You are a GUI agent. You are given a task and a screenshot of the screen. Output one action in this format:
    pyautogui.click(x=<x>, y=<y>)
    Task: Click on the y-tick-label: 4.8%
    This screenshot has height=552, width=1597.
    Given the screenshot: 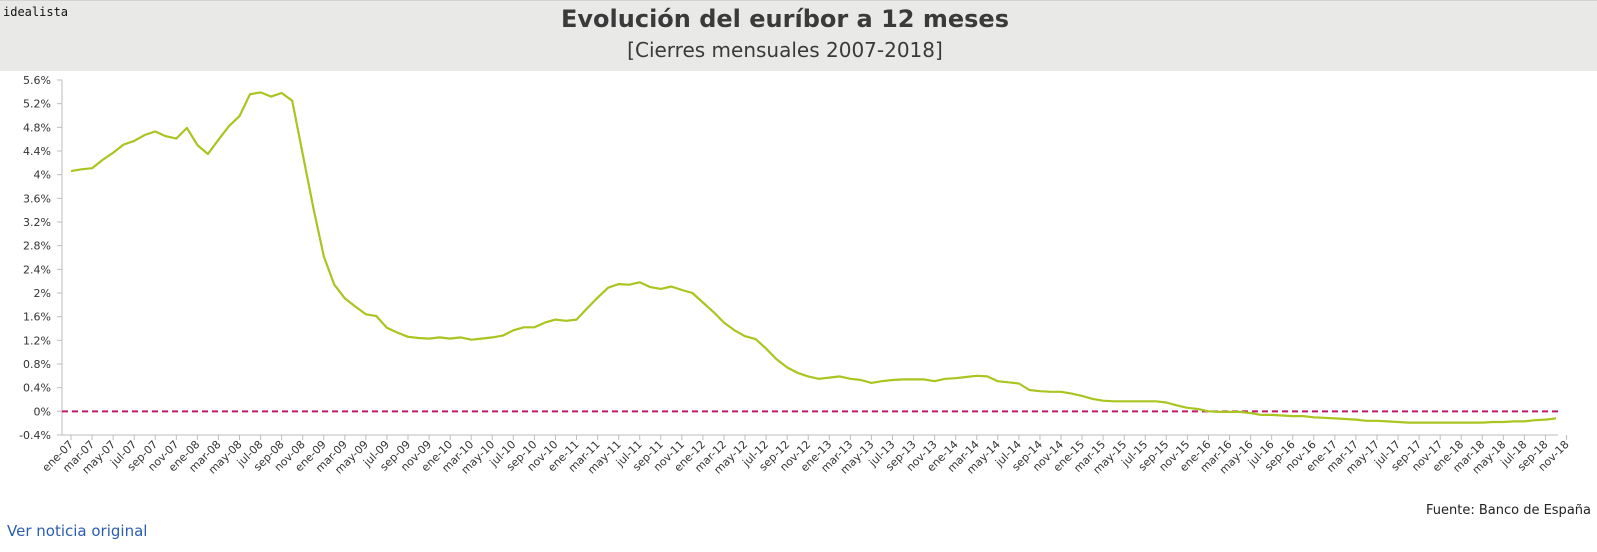 What is the action you would take?
    pyautogui.click(x=37, y=127)
    